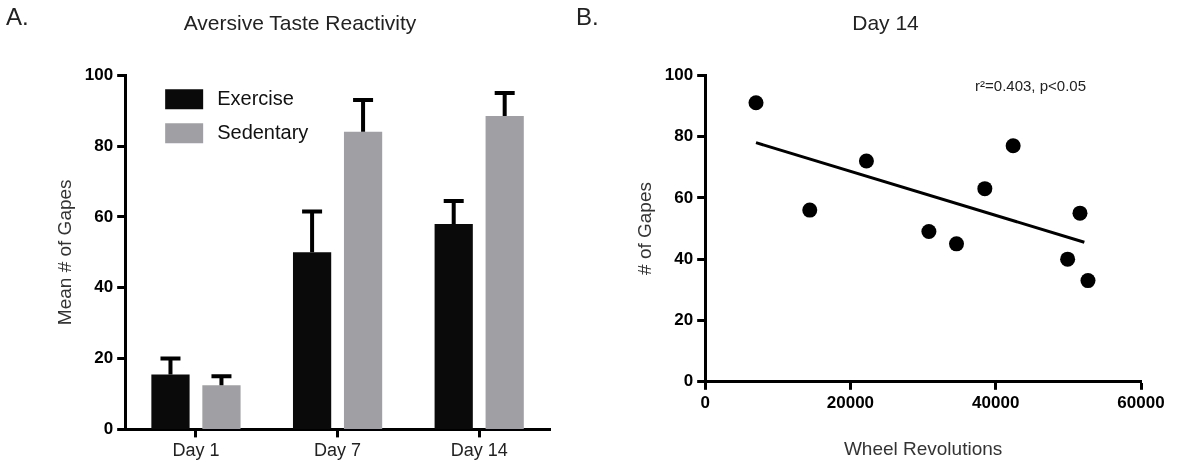 This screenshot has width=1181, height=475. I want to click on chart-title: Day 14, so click(886, 23).